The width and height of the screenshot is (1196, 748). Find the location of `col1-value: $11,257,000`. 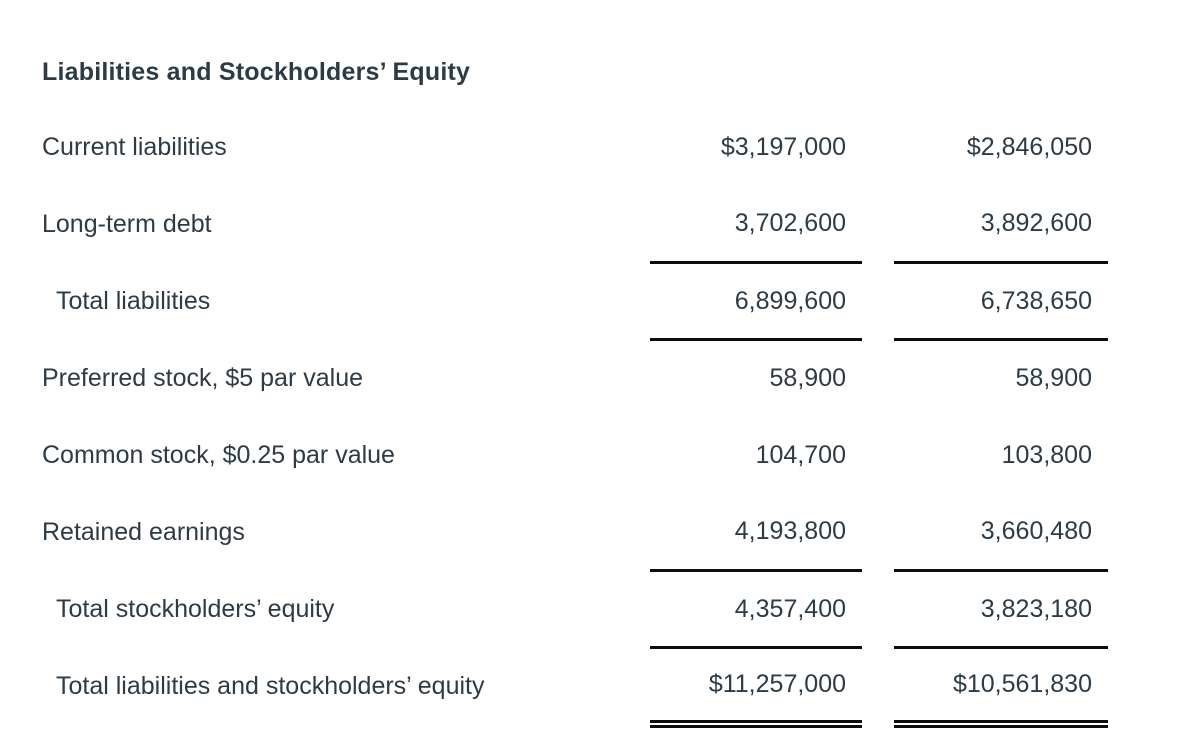

col1-value: $11,257,000 is located at coordinates (756, 687).